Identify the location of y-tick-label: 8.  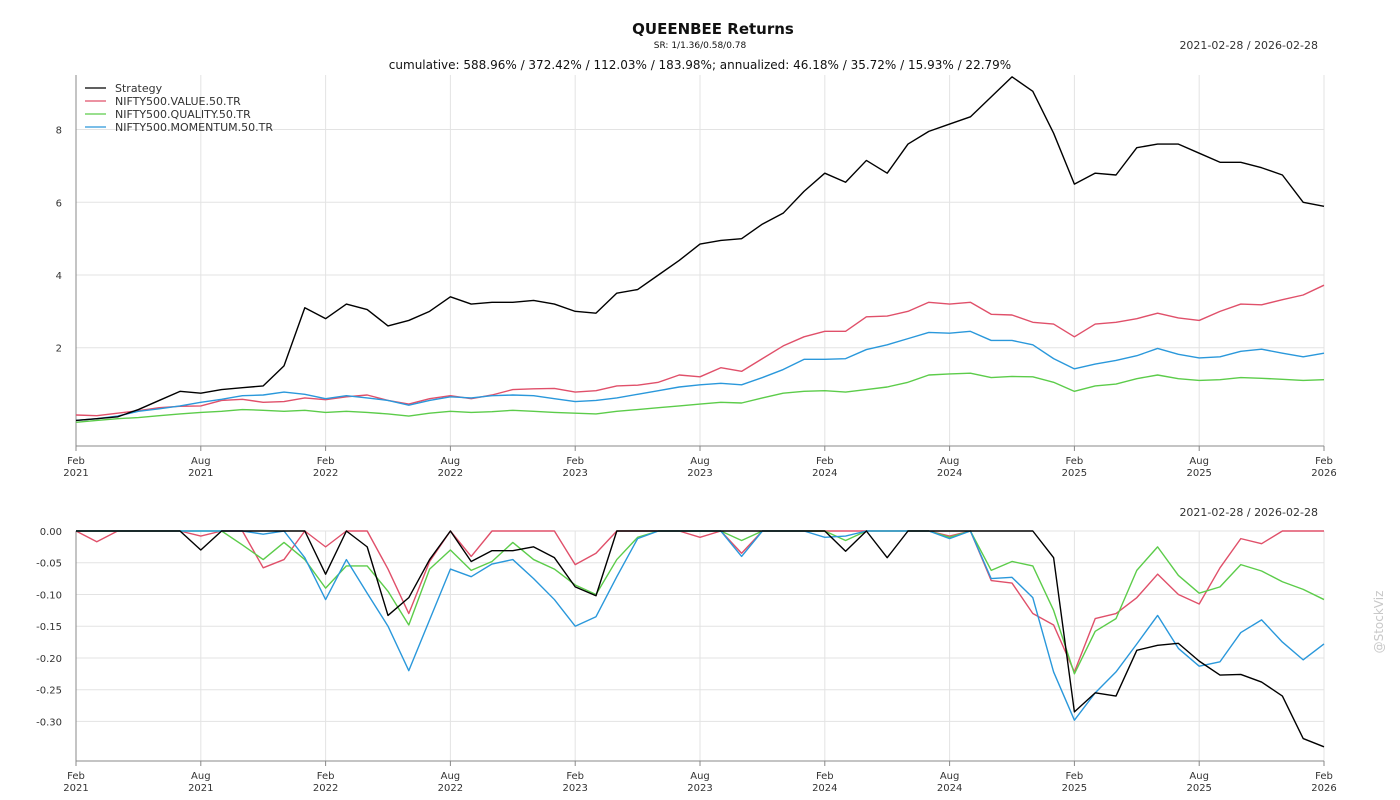
(59, 131).